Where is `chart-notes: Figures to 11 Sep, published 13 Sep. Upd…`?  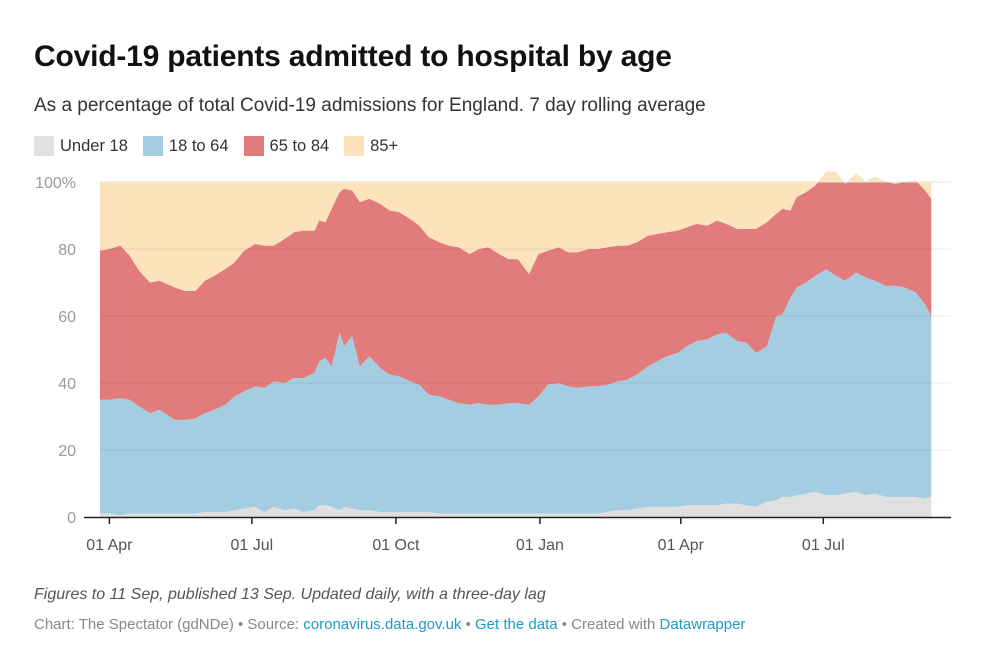
chart-notes: Figures to 11 Sep, published 13 Sep. Upd… is located at coordinates (290, 594).